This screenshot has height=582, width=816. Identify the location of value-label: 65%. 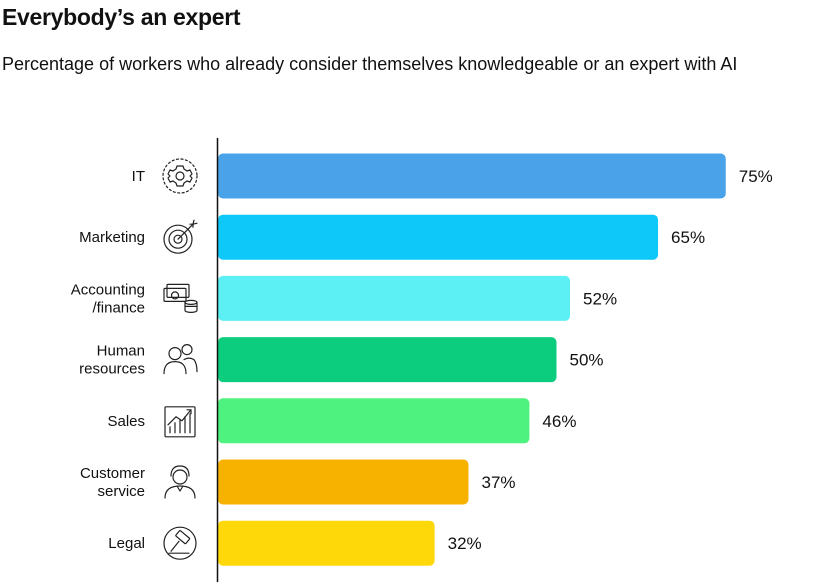
(688, 237).